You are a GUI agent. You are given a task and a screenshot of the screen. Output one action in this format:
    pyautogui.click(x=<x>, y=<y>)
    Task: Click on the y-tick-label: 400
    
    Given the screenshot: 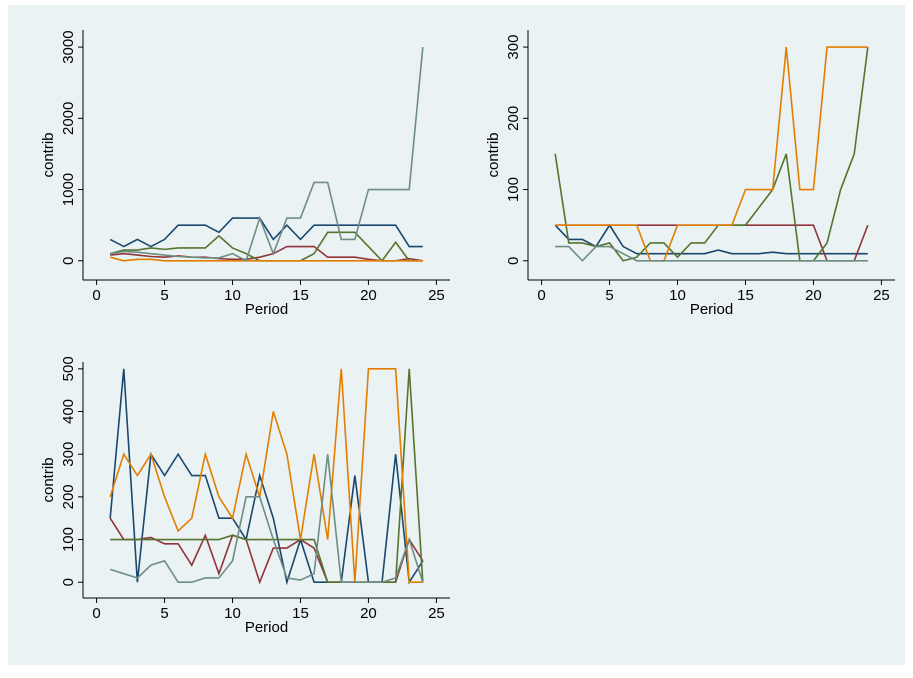 What is the action you would take?
    pyautogui.click(x=68, y=411)
    